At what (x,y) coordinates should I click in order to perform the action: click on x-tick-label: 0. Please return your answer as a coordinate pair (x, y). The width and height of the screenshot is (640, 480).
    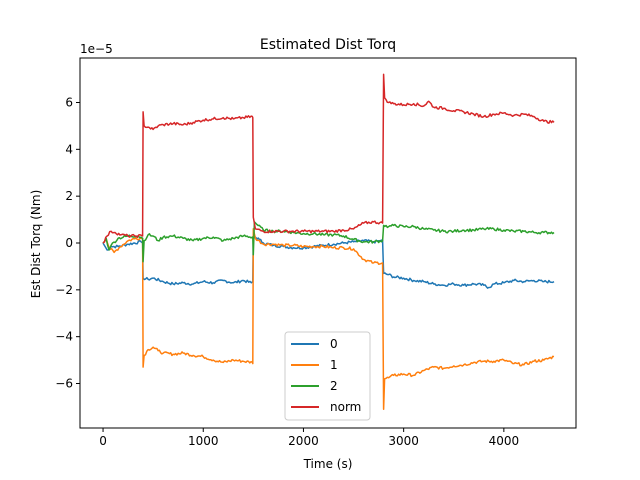
    Looking at the image, I should click on (103, 441).